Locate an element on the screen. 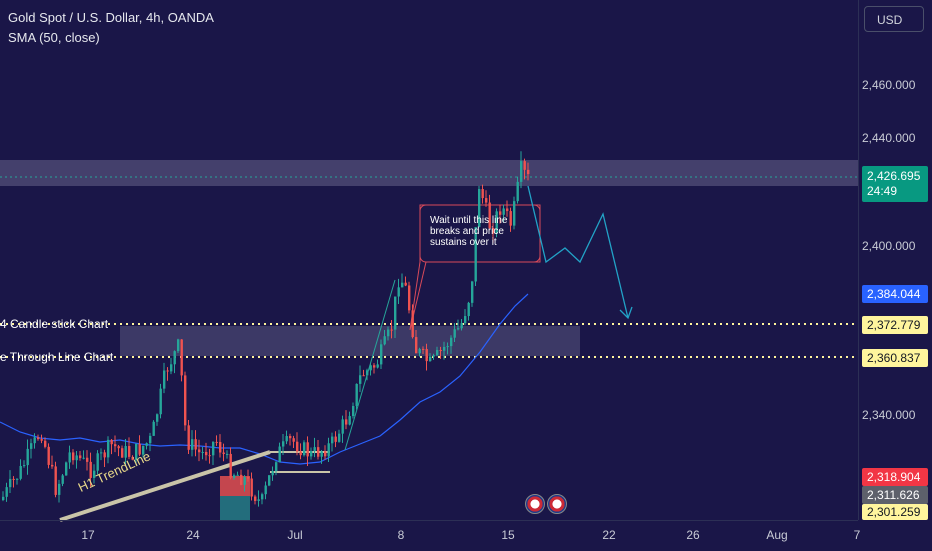  resistance-zone is located at coordinates (429, 173).